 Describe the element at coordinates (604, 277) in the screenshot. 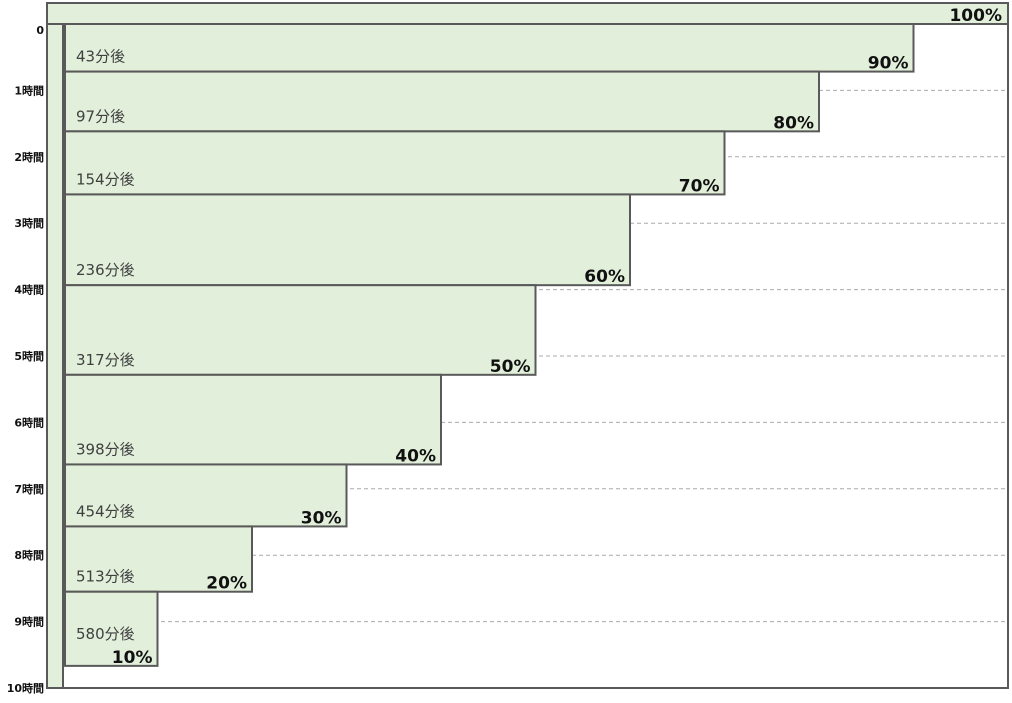

I see `value-label: 60%` at that location.